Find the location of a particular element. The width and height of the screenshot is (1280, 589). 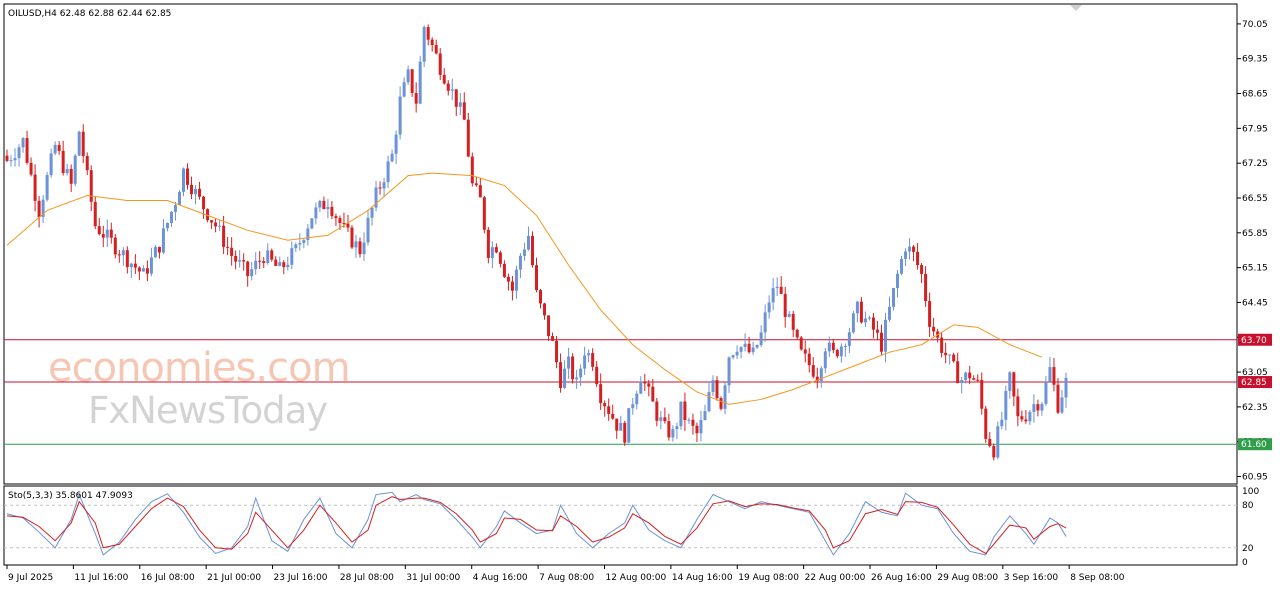

level-price-box-bg is located at coordinates (1255, 444).